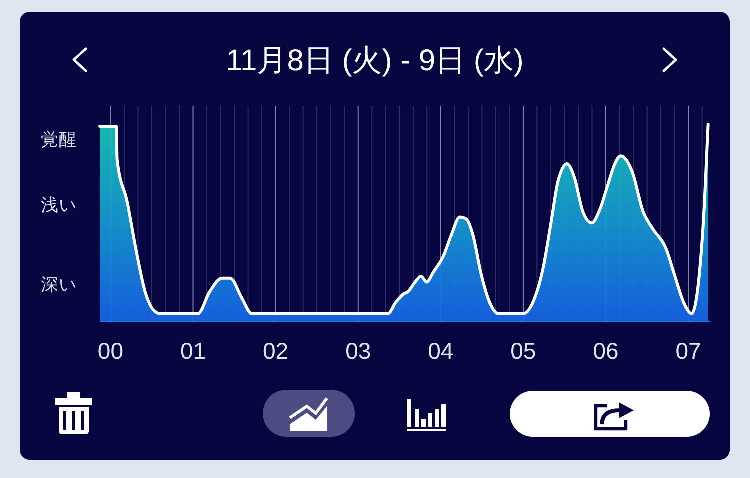 The width and height of the screenshot is (750, 478). I want to click on x-tick-label: 02, so click(276, 351).